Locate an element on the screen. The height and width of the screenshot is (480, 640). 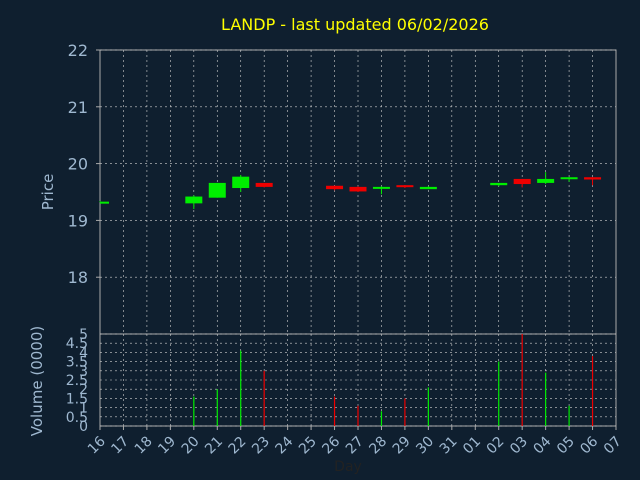
price-y-ticks: 18 19 20 21 22 is located at coordinates (84, 164).